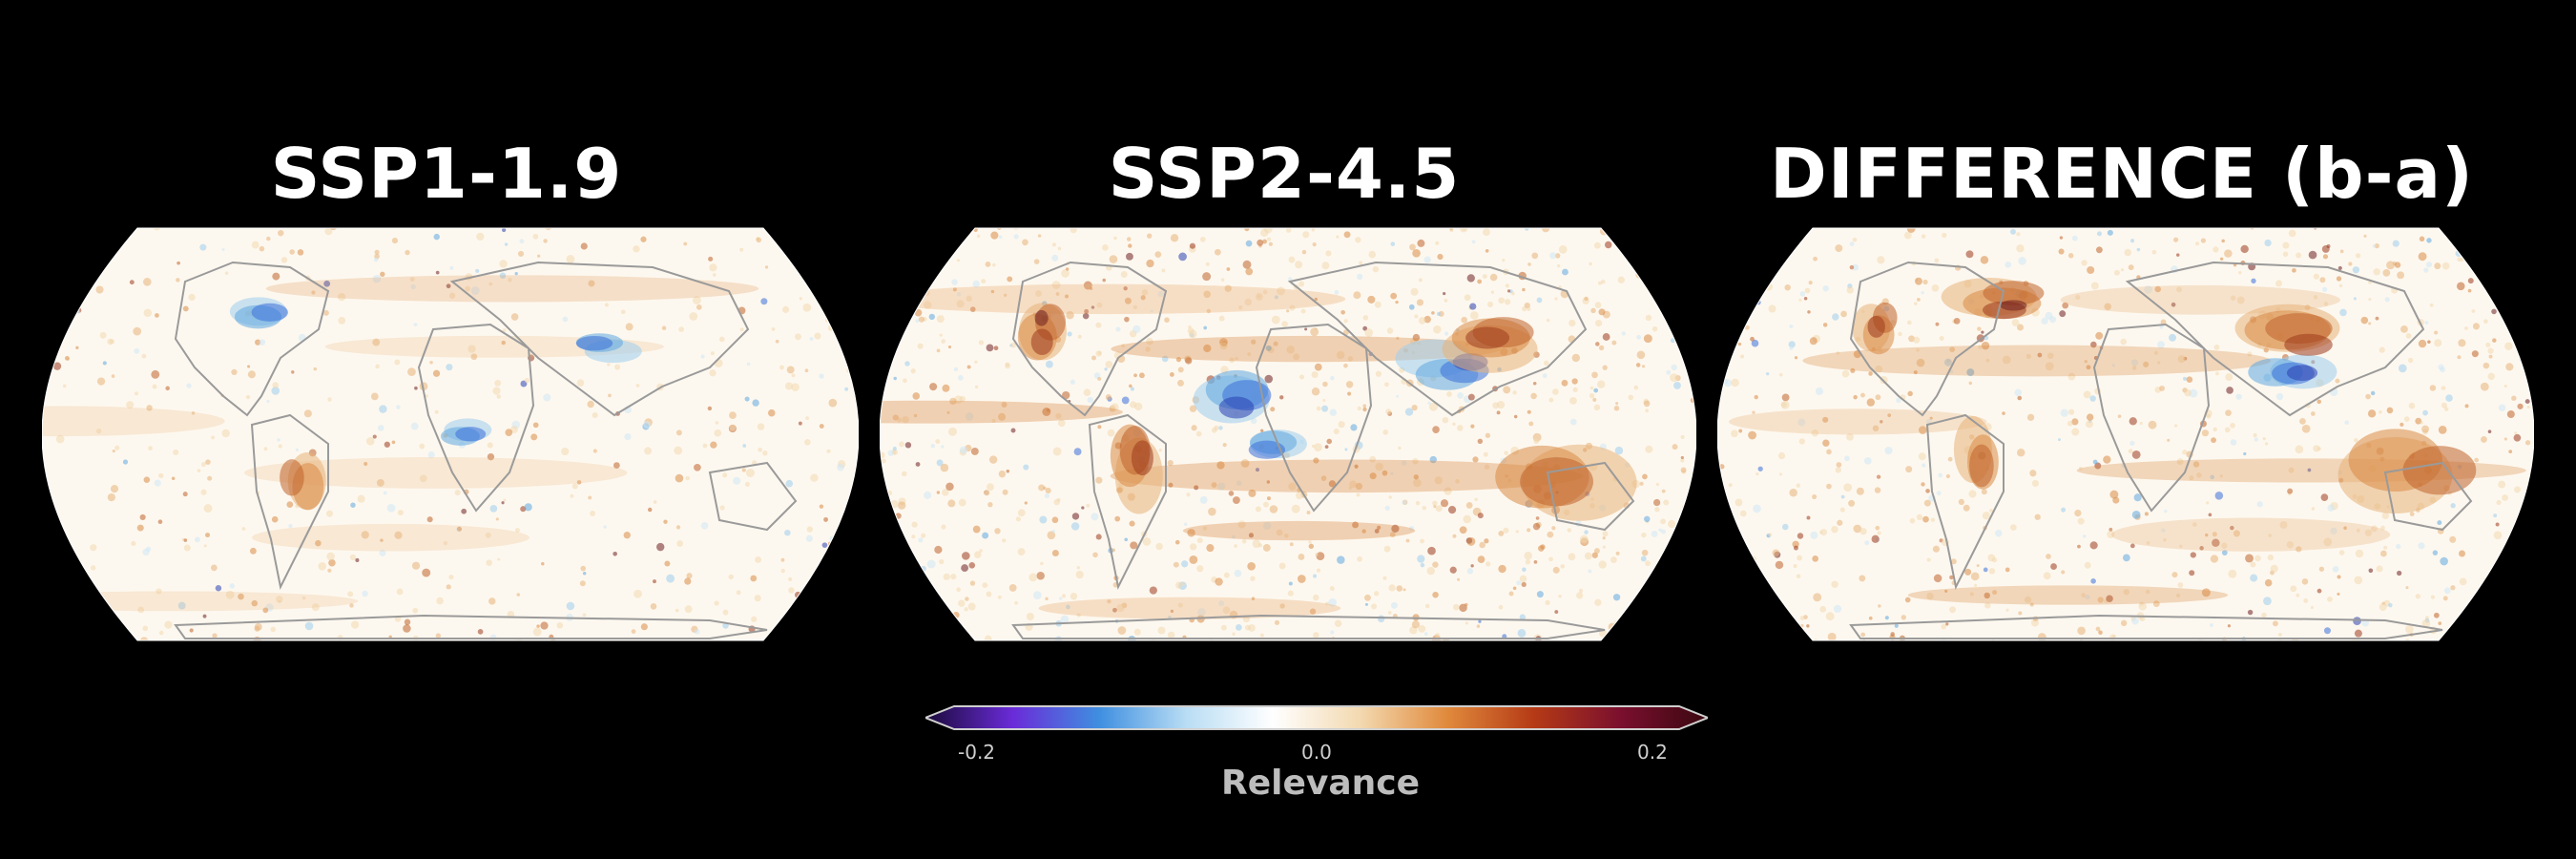 Image resolution: width=2576 pixels, height=859 pixels. I want to click on colorbar, so click(1316, 717).